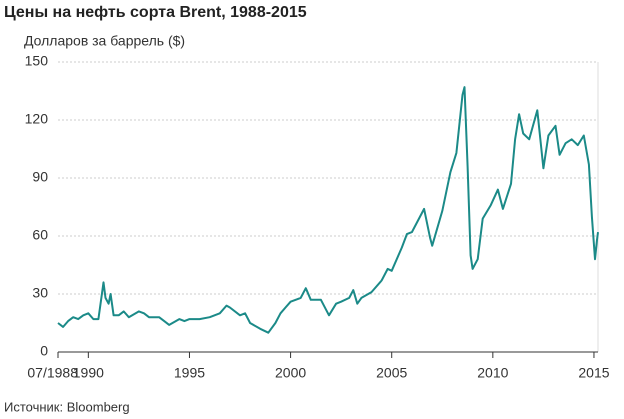  Describe the element at coordinates (37, 119) in the screenshot. I see `y-tick-label: 120` at that location.